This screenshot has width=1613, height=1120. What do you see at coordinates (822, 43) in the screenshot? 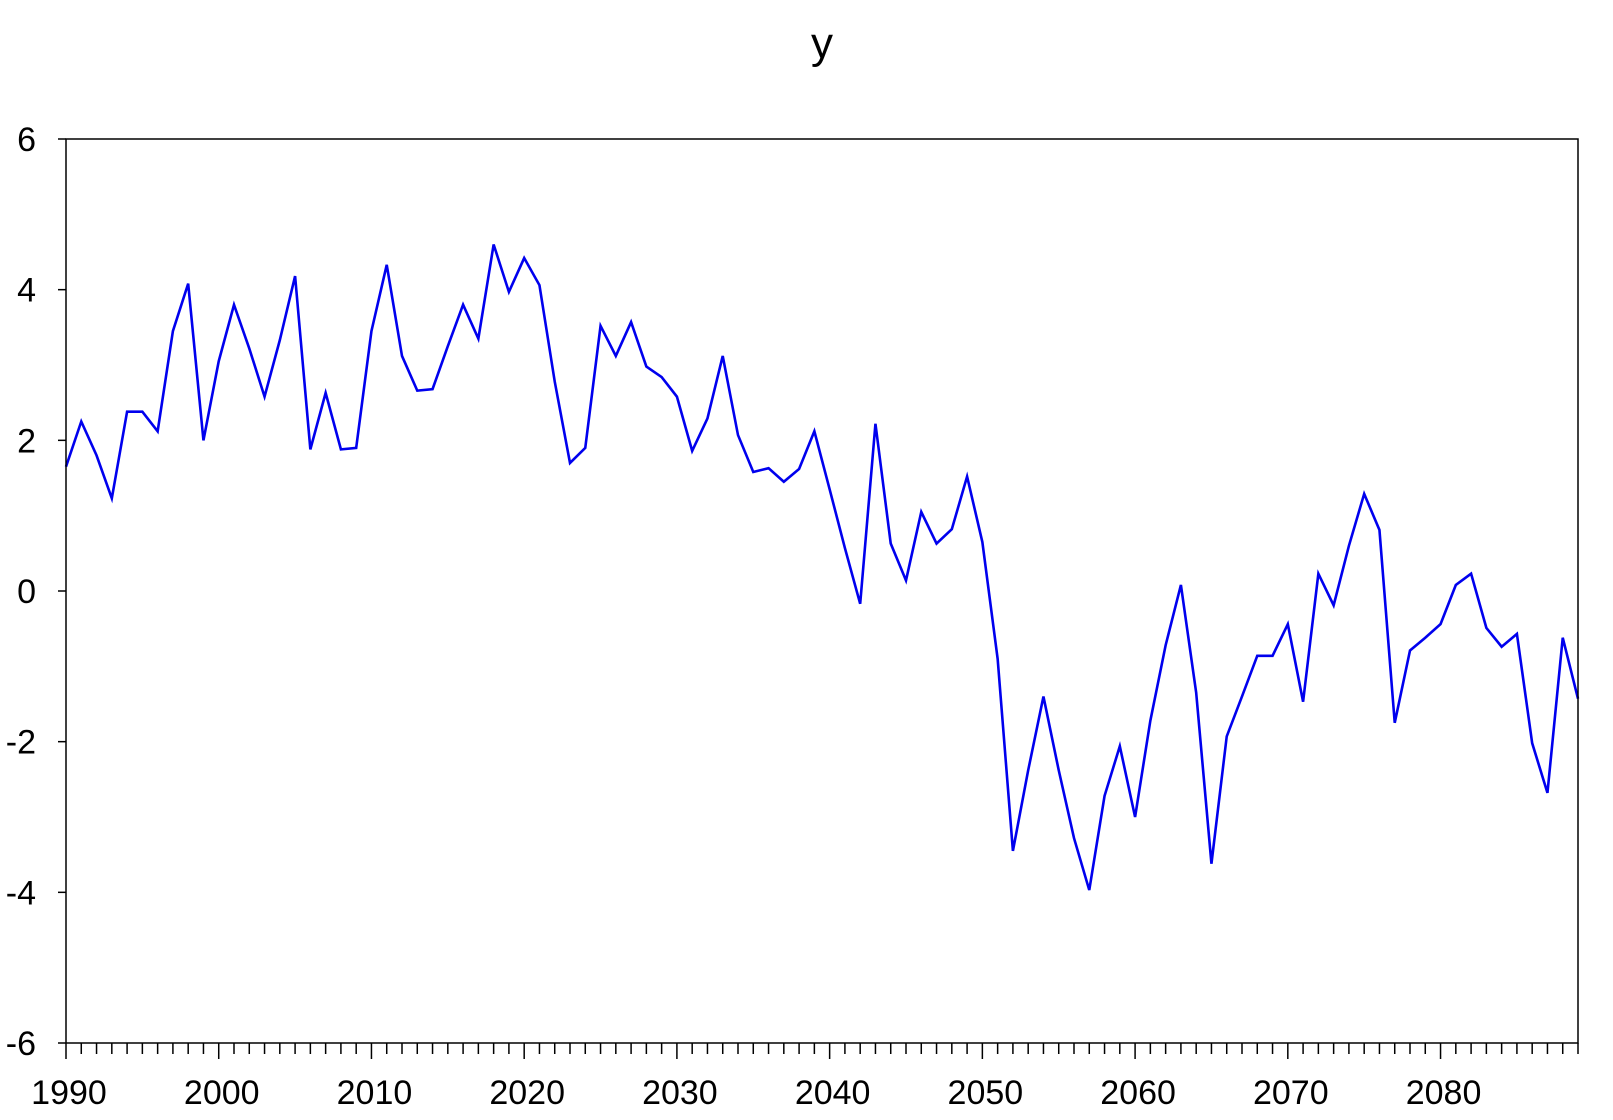
I see `chart-title: y` at bounding box center [822, 43].